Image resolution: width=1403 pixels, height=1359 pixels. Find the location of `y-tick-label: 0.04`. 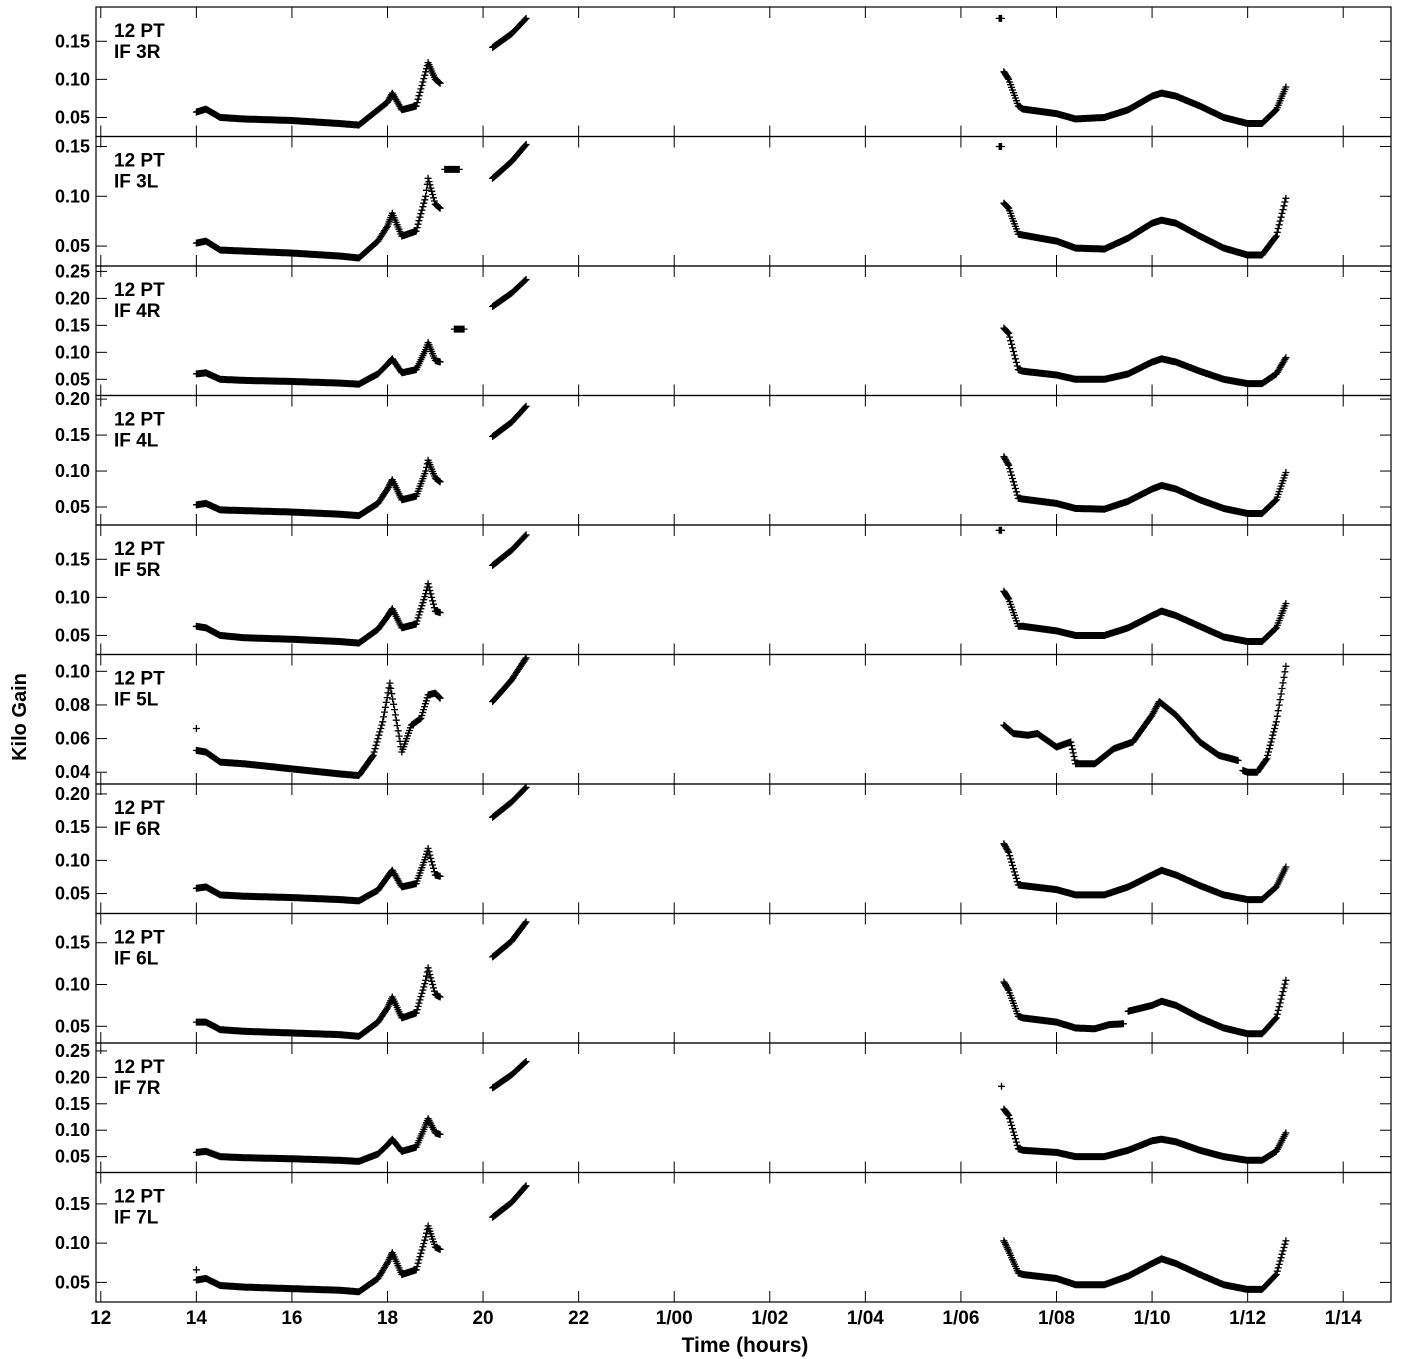

y-tick-label: 0.04 is located at coordinates (72, 772).